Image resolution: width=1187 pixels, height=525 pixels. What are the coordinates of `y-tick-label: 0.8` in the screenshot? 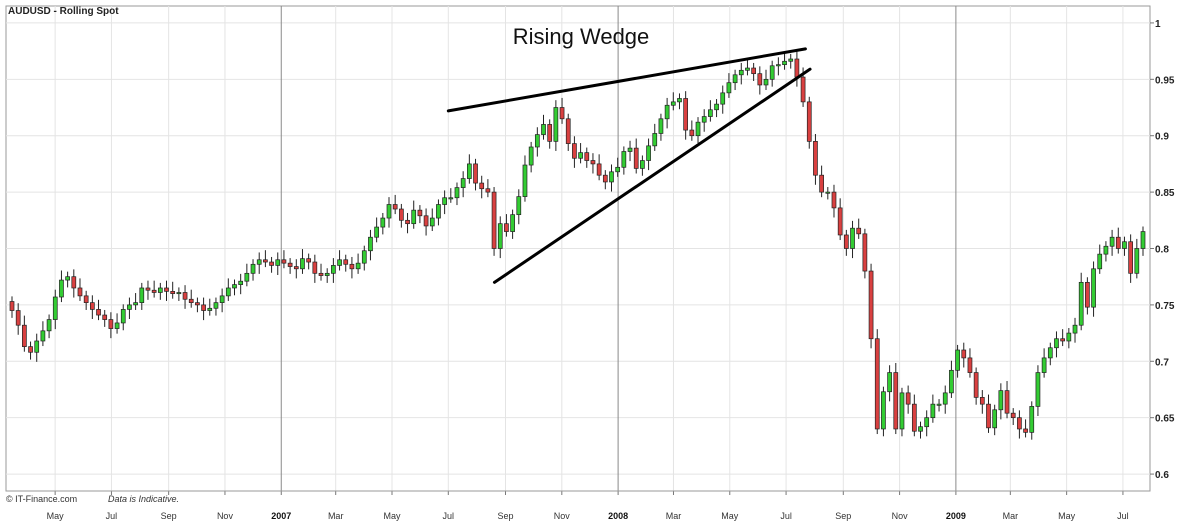 It's located at (1162, 250).